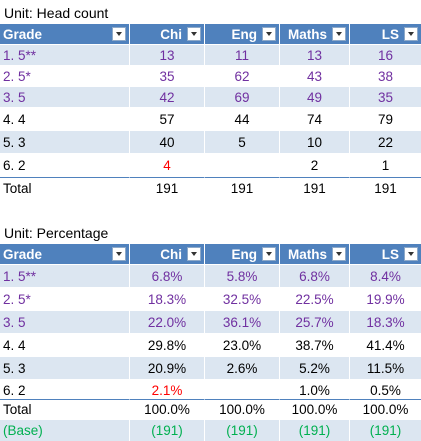 This screenshot has width=421, height=441. Describe the element at coordinates (167, 119) in the screenshot. I see `value-cell: 57` at that location.